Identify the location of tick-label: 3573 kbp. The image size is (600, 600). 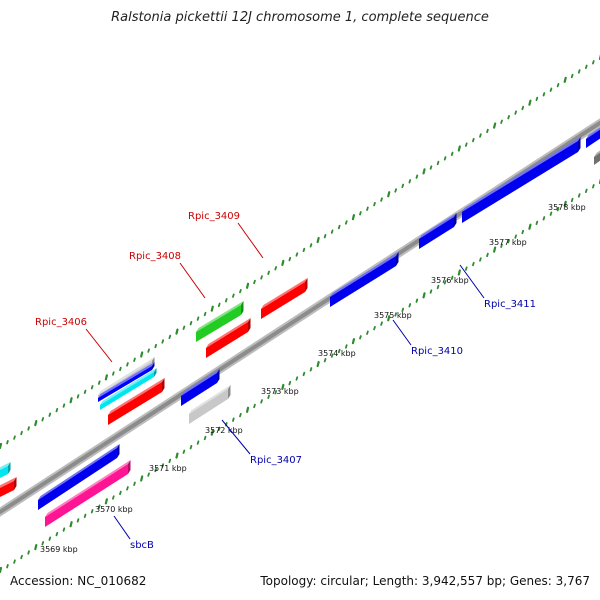
(280, 391).